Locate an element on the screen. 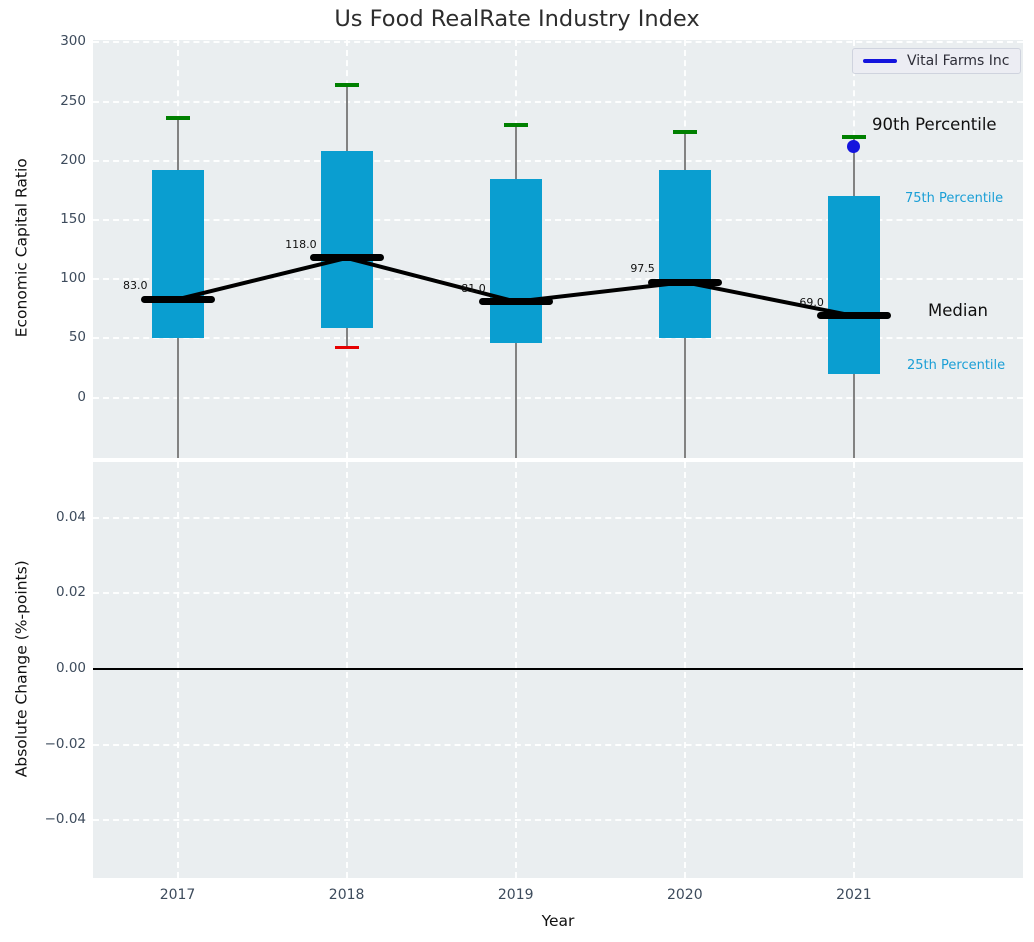  y-axis-tick-label: 200 is located at coordinates (73, 159).